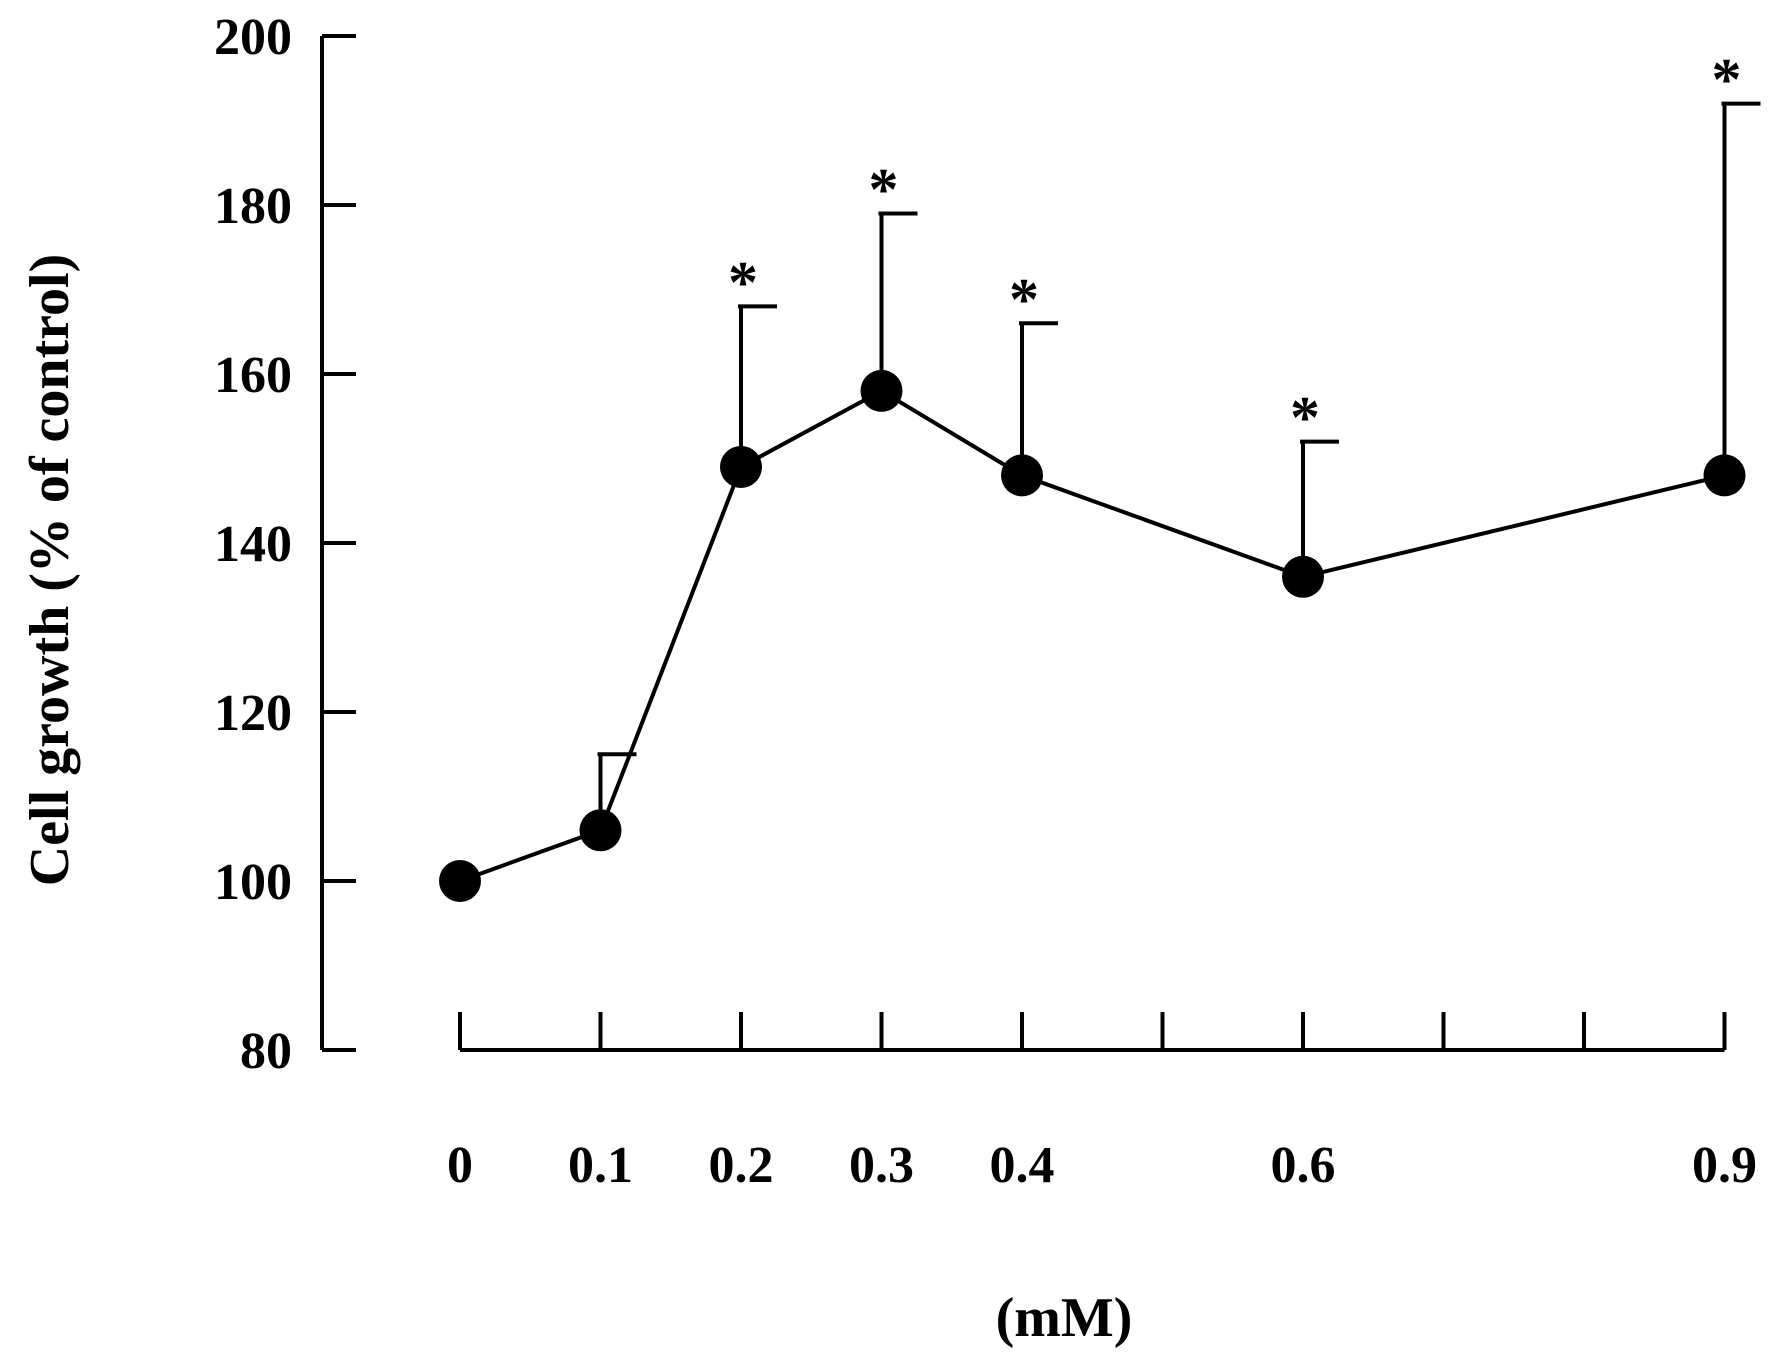 This screenshot has width=1773, height=1364. Describe the element at coordinates (253, 375) in the screenshot. I see `y-tick-label: 160` at that location.